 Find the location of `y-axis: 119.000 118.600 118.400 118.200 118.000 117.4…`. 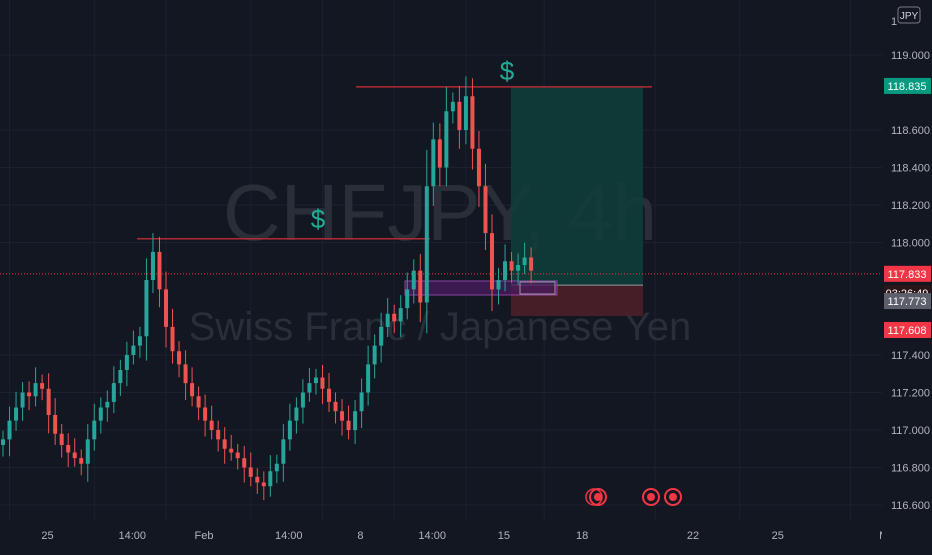

y-axis: 119.000 118.600 118.400 118.200 118.000 117.4… is located at coordinates (907, 275).